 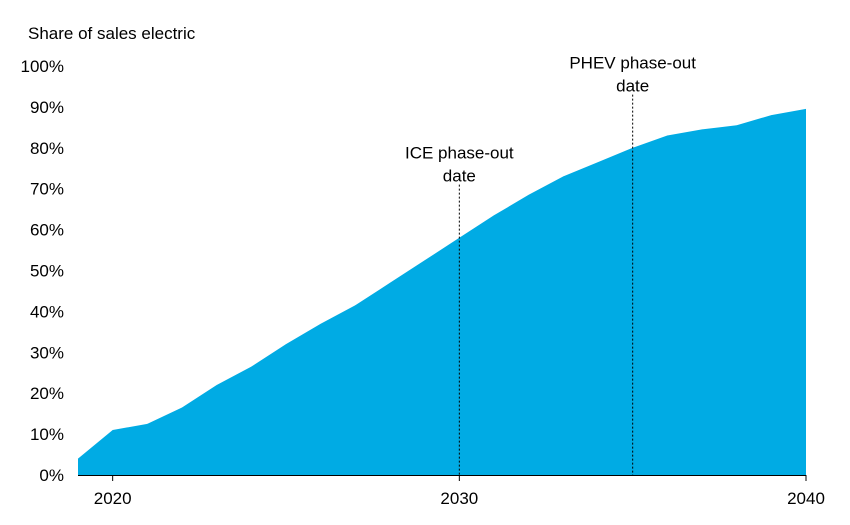 I want to click on y-tick-label: 70%, so click(x=47, y=189).